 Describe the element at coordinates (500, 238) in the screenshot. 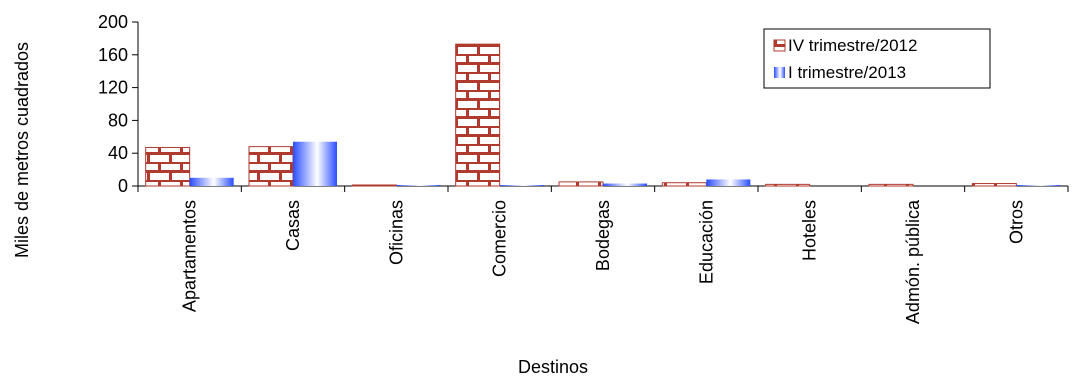

I see `x-tick-label: Comercio` at that location.